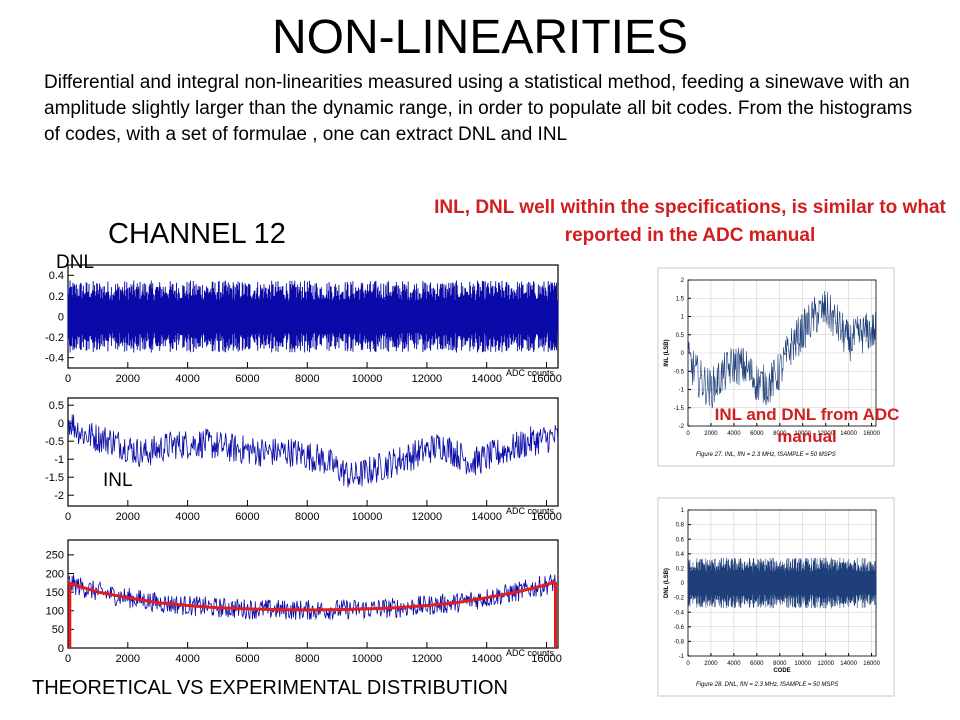 This screenshot has height=720, width=960. What do you see at coordinates (679, 599) in the screenshot?
I see `manual-dnl-y-tick-label: -0.2` at bounding box center [679, 599].